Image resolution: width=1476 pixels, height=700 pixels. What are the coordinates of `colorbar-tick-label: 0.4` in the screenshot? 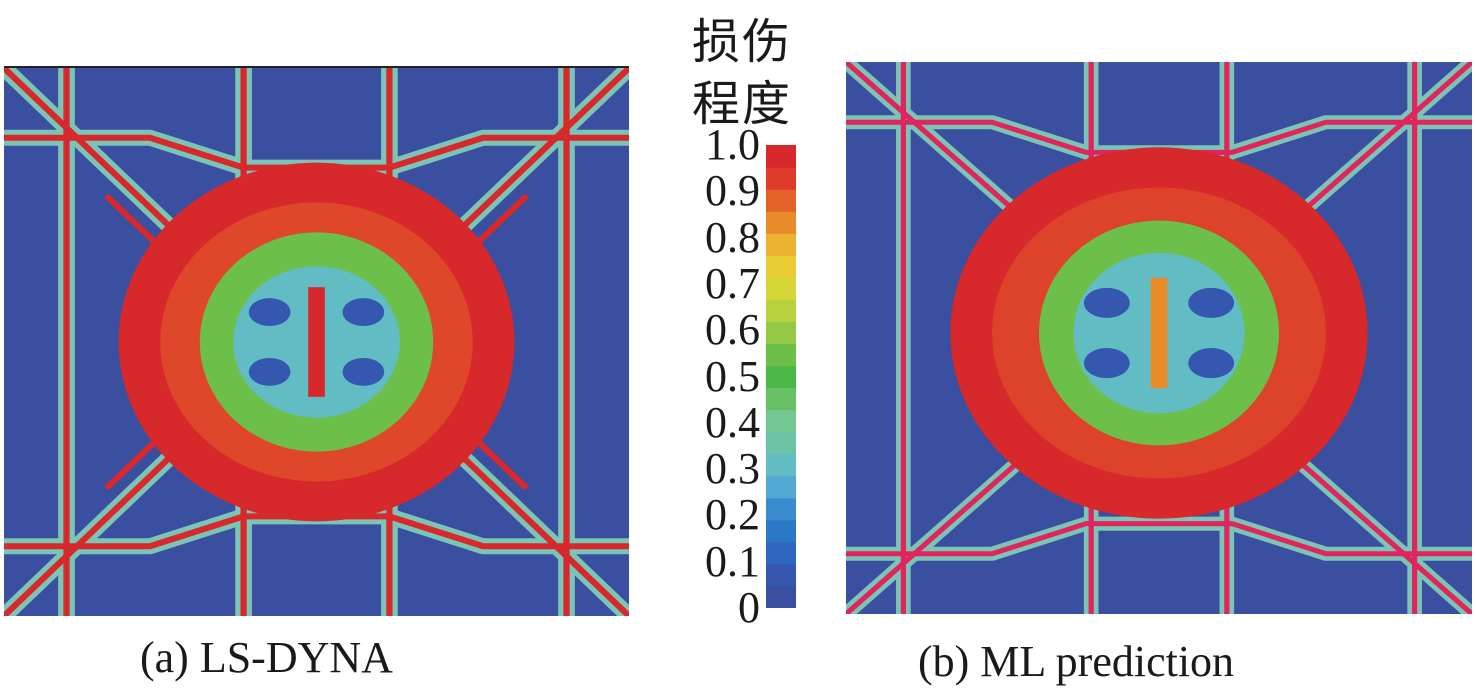 It's located at (732, 422).